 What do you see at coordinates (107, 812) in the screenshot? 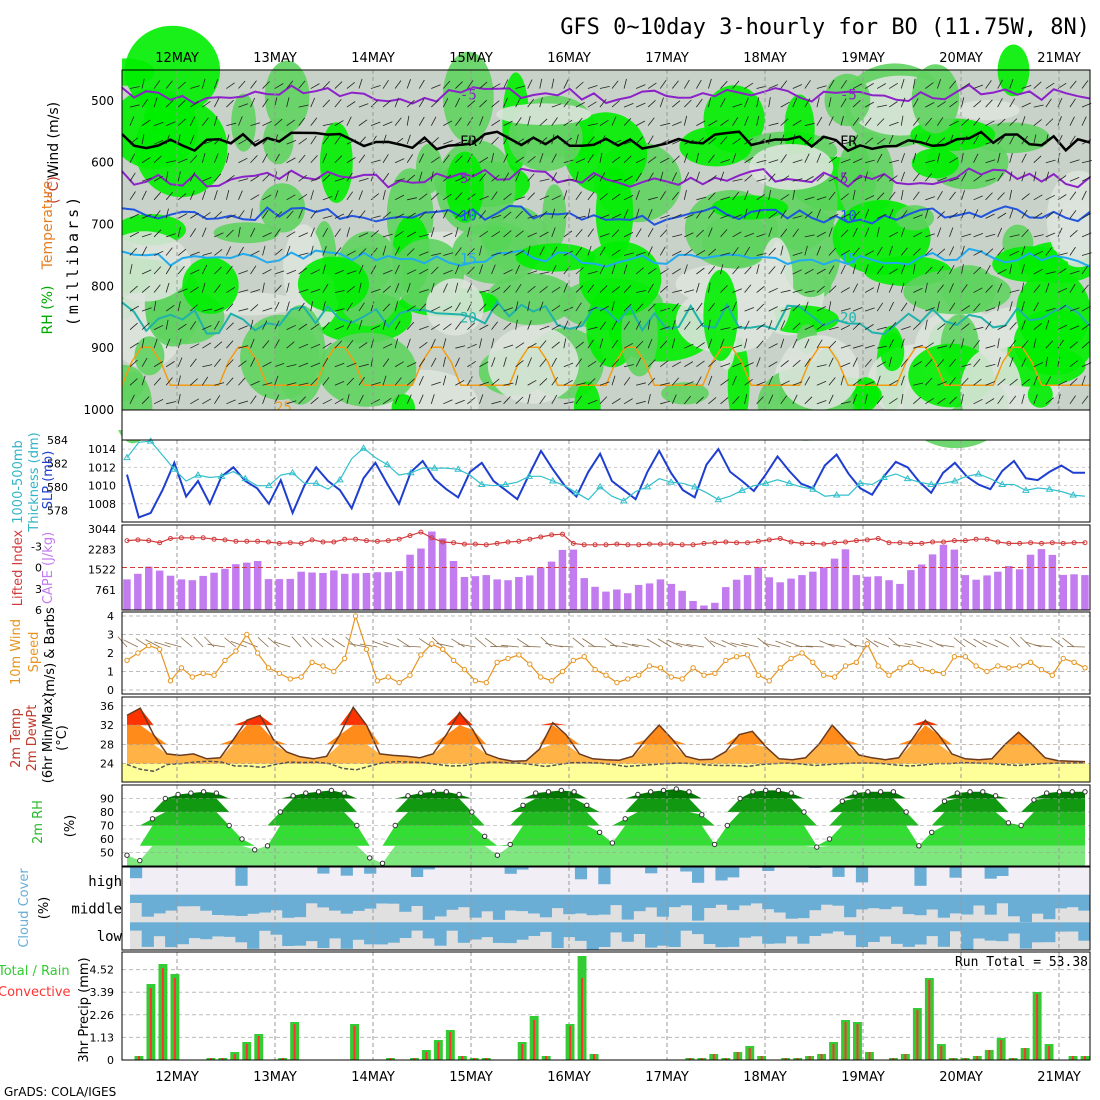
I see `rh-tick: 80` at bounding box center [107, 812].